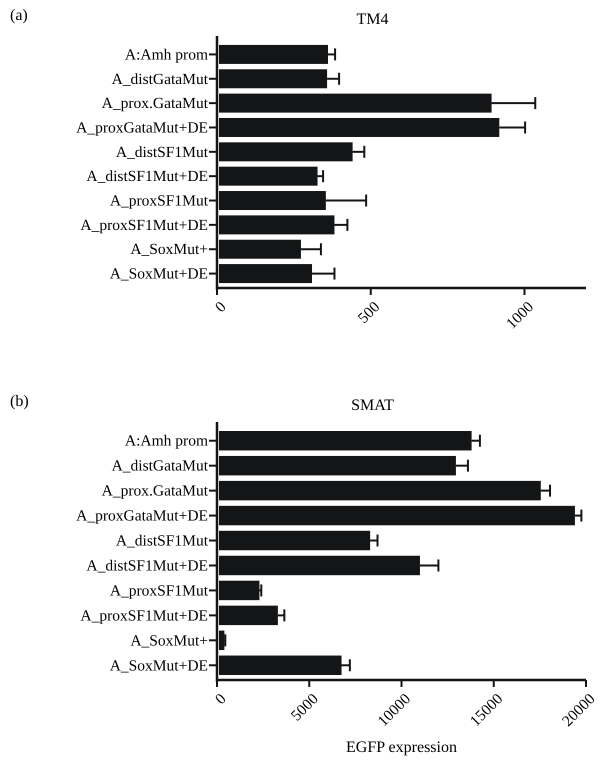  What do you see at coordinates (401, 747) in the screenshot?
I see `x-axis-title: EGFP expression` at bounding box center [401, 747].